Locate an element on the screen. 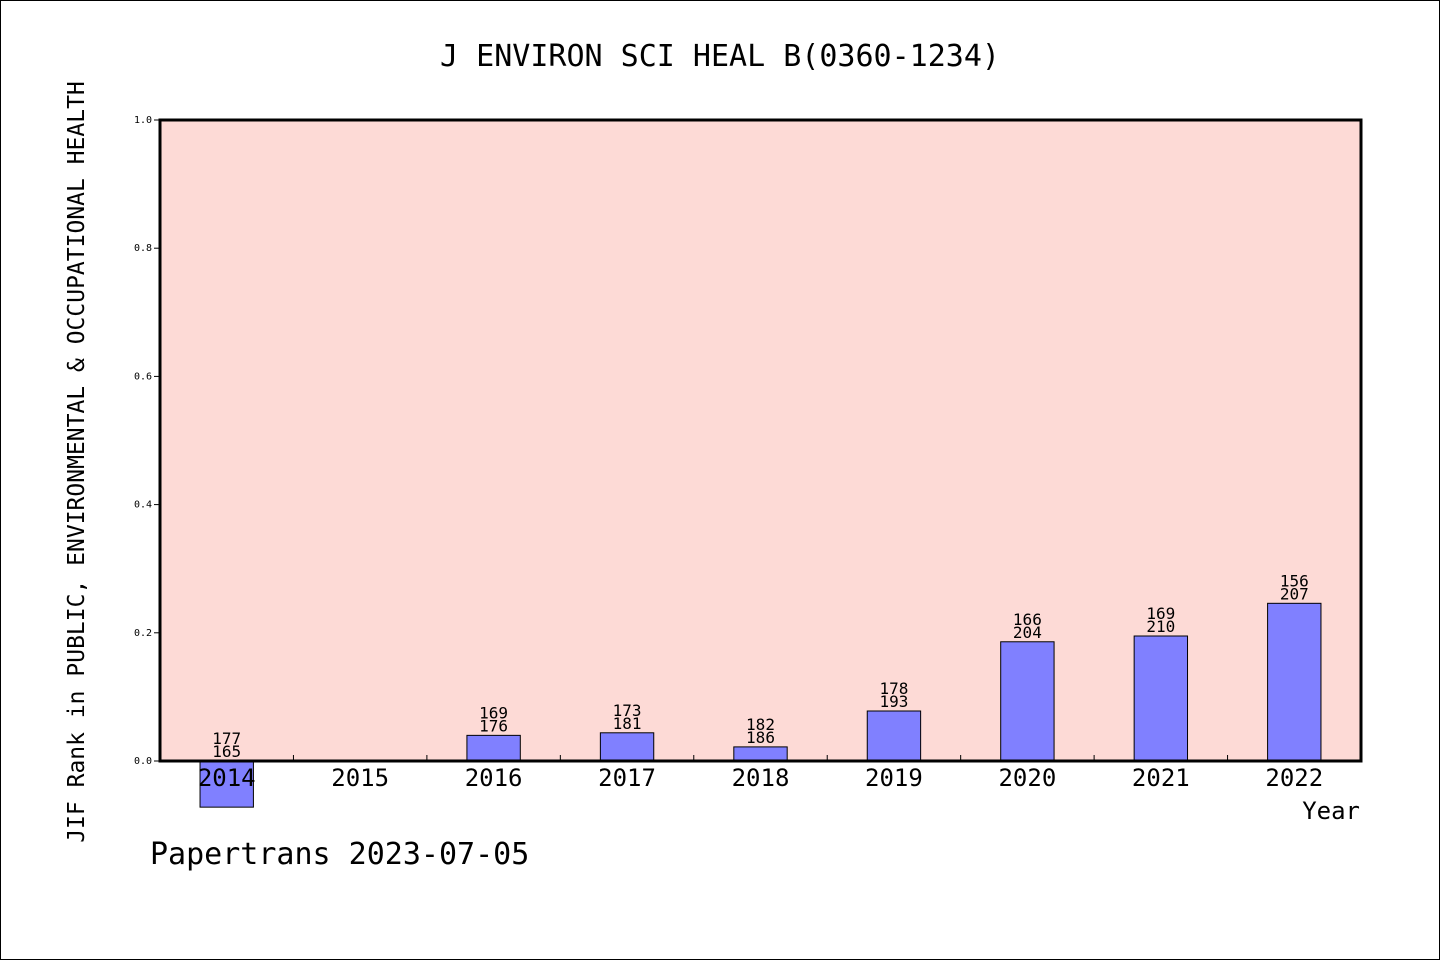  y-tick-label: 1.0 is located at coordinates (143, 120).